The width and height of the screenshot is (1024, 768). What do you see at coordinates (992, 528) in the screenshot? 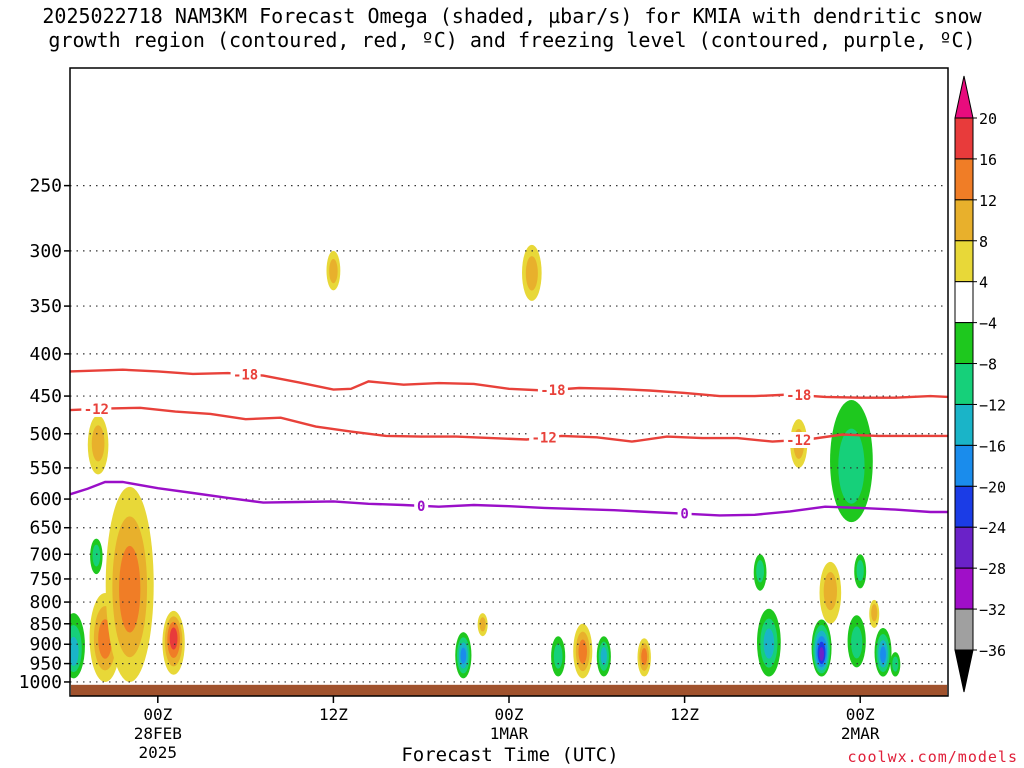
I see `colorbar-label: −24` at bounding box center [992, 528].